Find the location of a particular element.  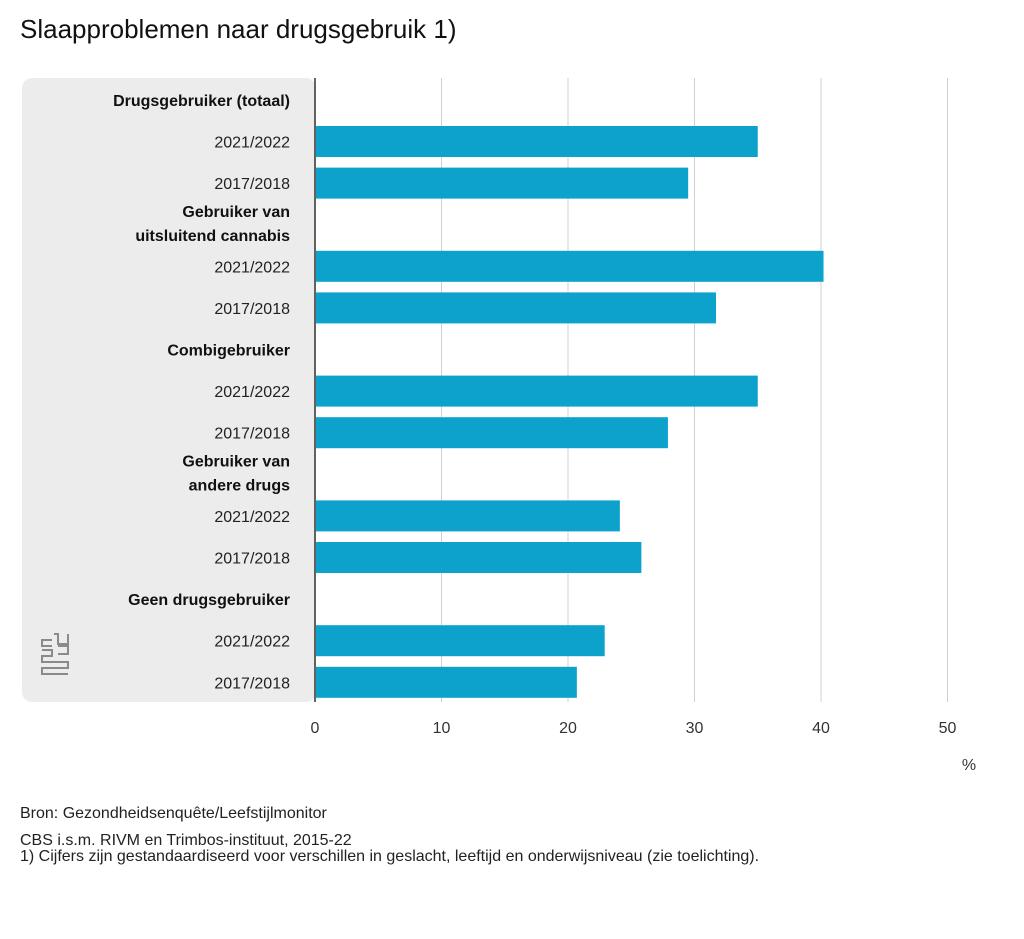

group-label: Drugsgebruiker (totaal) is located at coordinates (201, 101).